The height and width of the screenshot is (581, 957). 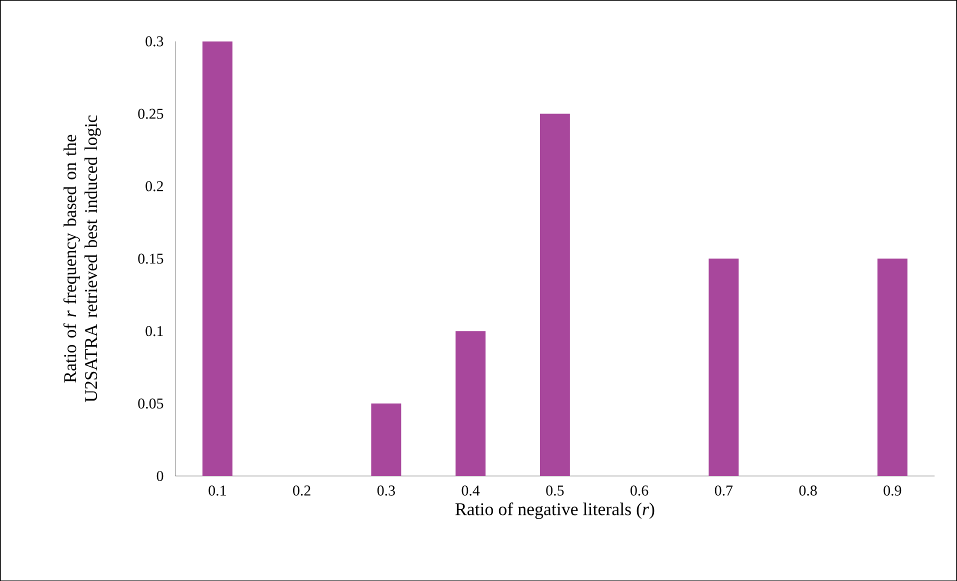 I want to click on x-tick-label: 0.2, so click(x=301, y=490).